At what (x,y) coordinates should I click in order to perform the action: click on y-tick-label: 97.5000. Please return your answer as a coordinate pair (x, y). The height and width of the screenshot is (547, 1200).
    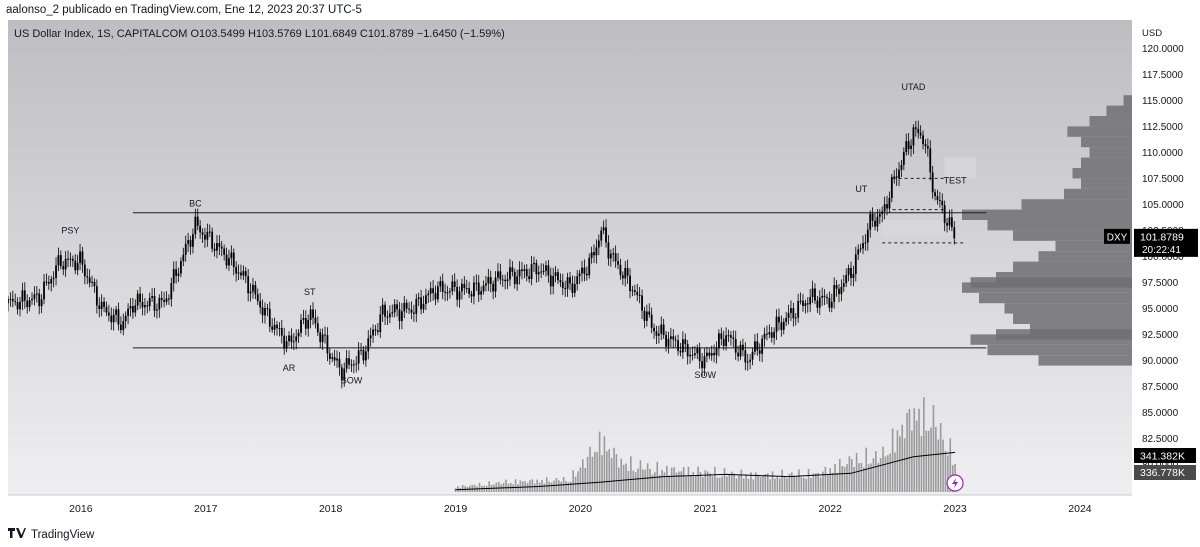
    Looking at the image, I should click on (1160, 283).